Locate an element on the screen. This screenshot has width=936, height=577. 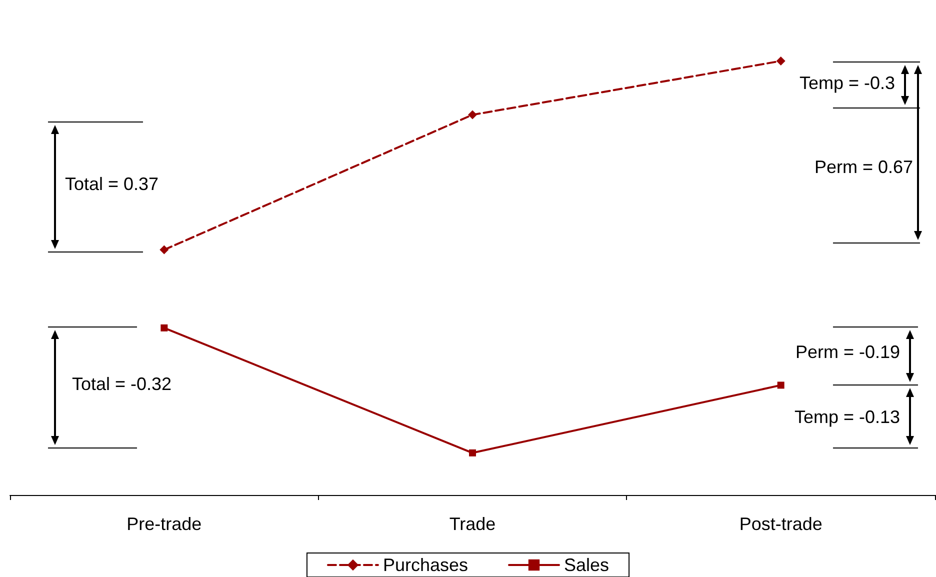
annotation: Total = -0.32 is located at coordinates (122, 384).